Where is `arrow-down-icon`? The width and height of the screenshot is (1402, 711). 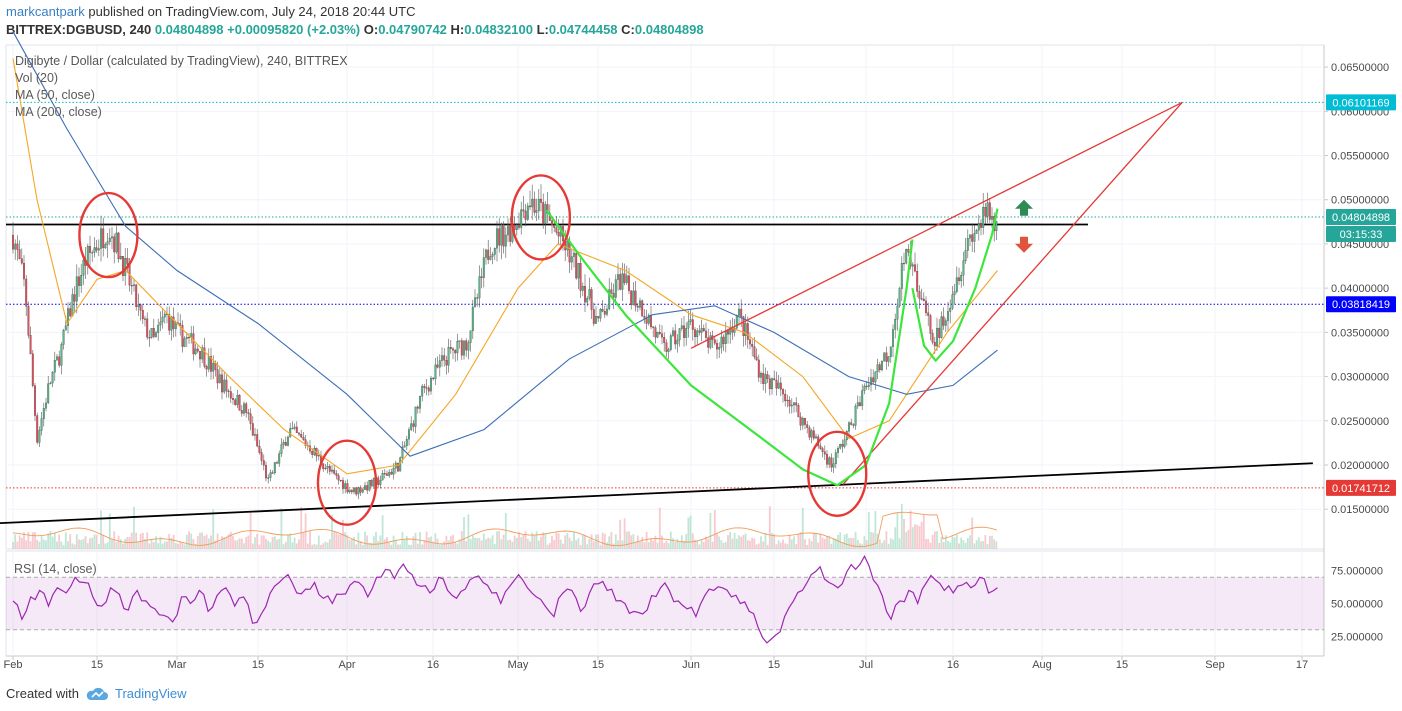 arrow-down-icon is located at coordinates (1024, 244).